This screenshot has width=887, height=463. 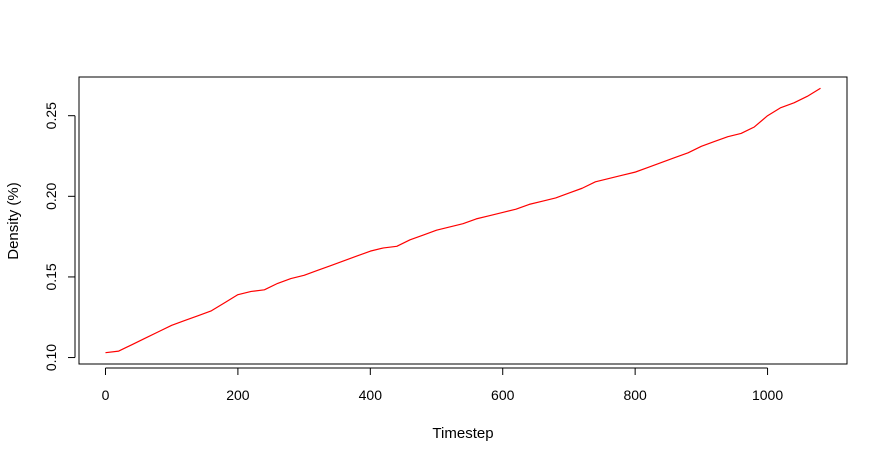 I want to click on y-tick-label: 0.20, so click(x=51, y=195).